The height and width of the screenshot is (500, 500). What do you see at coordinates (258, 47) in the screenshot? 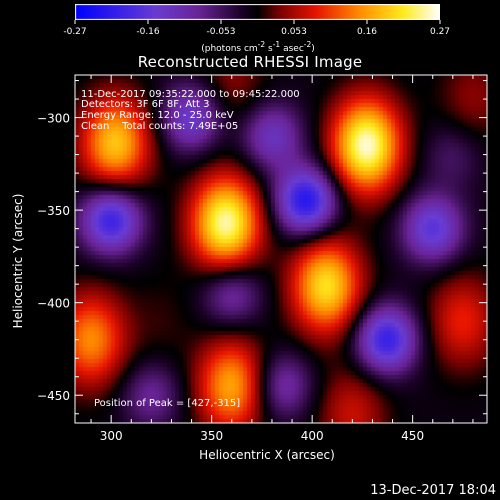
I see `colorbar-units: (photons cm-2 s-1 asec-2)` at bounding box center [258, 47].